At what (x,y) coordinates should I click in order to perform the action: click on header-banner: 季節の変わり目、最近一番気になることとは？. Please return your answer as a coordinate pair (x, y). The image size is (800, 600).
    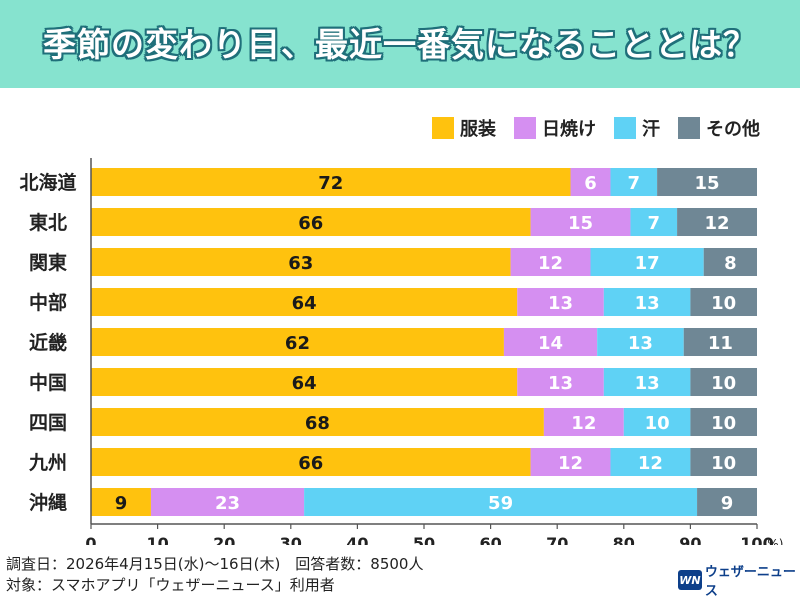
    Looking at the image, I should click on (400, 44).